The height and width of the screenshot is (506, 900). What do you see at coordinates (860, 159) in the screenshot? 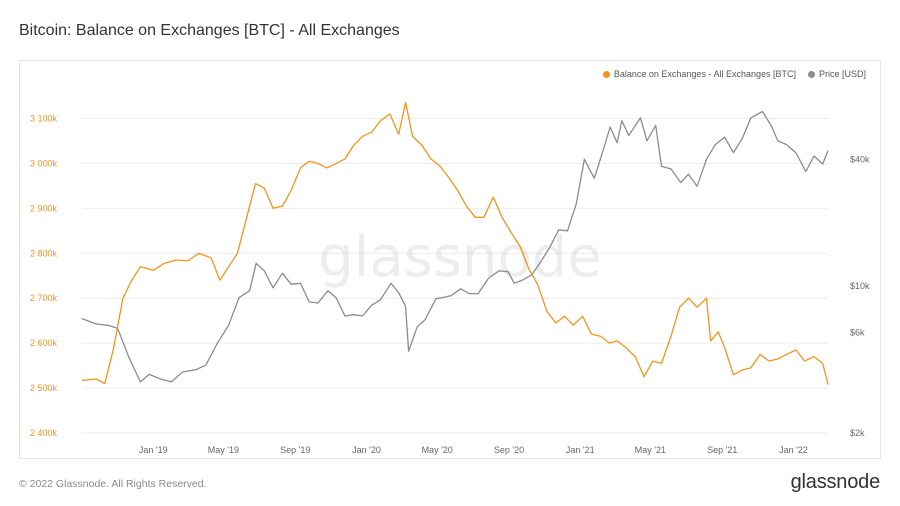
I see `y-right-tick-label: $40k` at bounding box center [860, 159].